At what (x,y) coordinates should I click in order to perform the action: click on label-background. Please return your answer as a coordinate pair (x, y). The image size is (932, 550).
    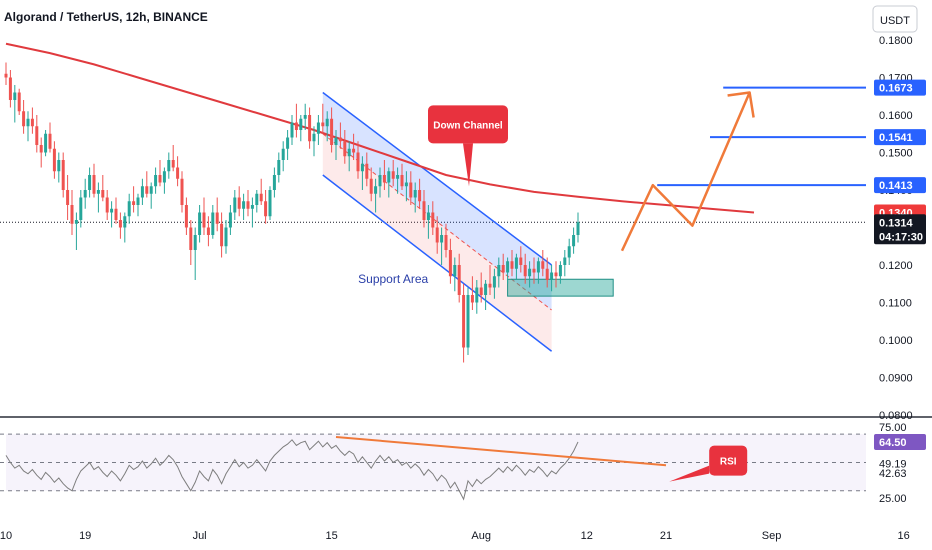
    Looking at the image, I should click on (393, 278).